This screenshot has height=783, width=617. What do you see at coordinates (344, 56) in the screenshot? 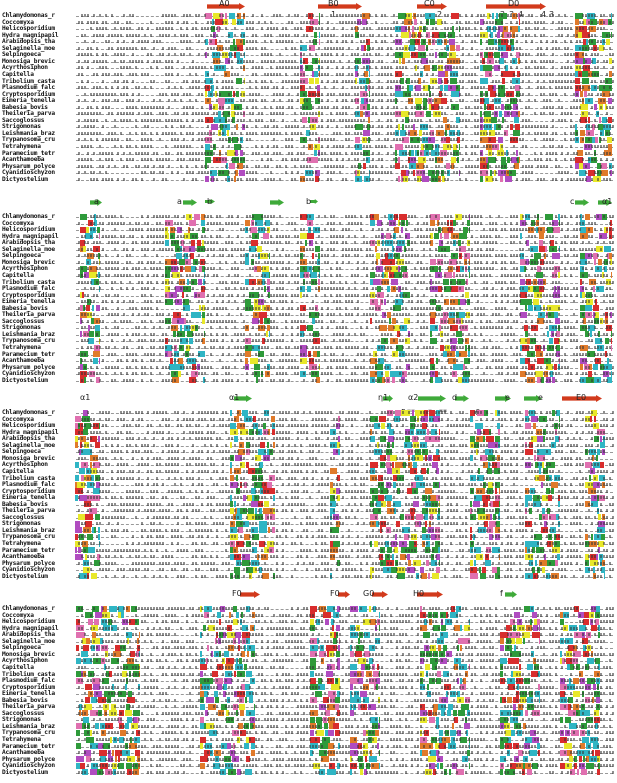
I see `sequence-row` at bounding box center [344, 56].